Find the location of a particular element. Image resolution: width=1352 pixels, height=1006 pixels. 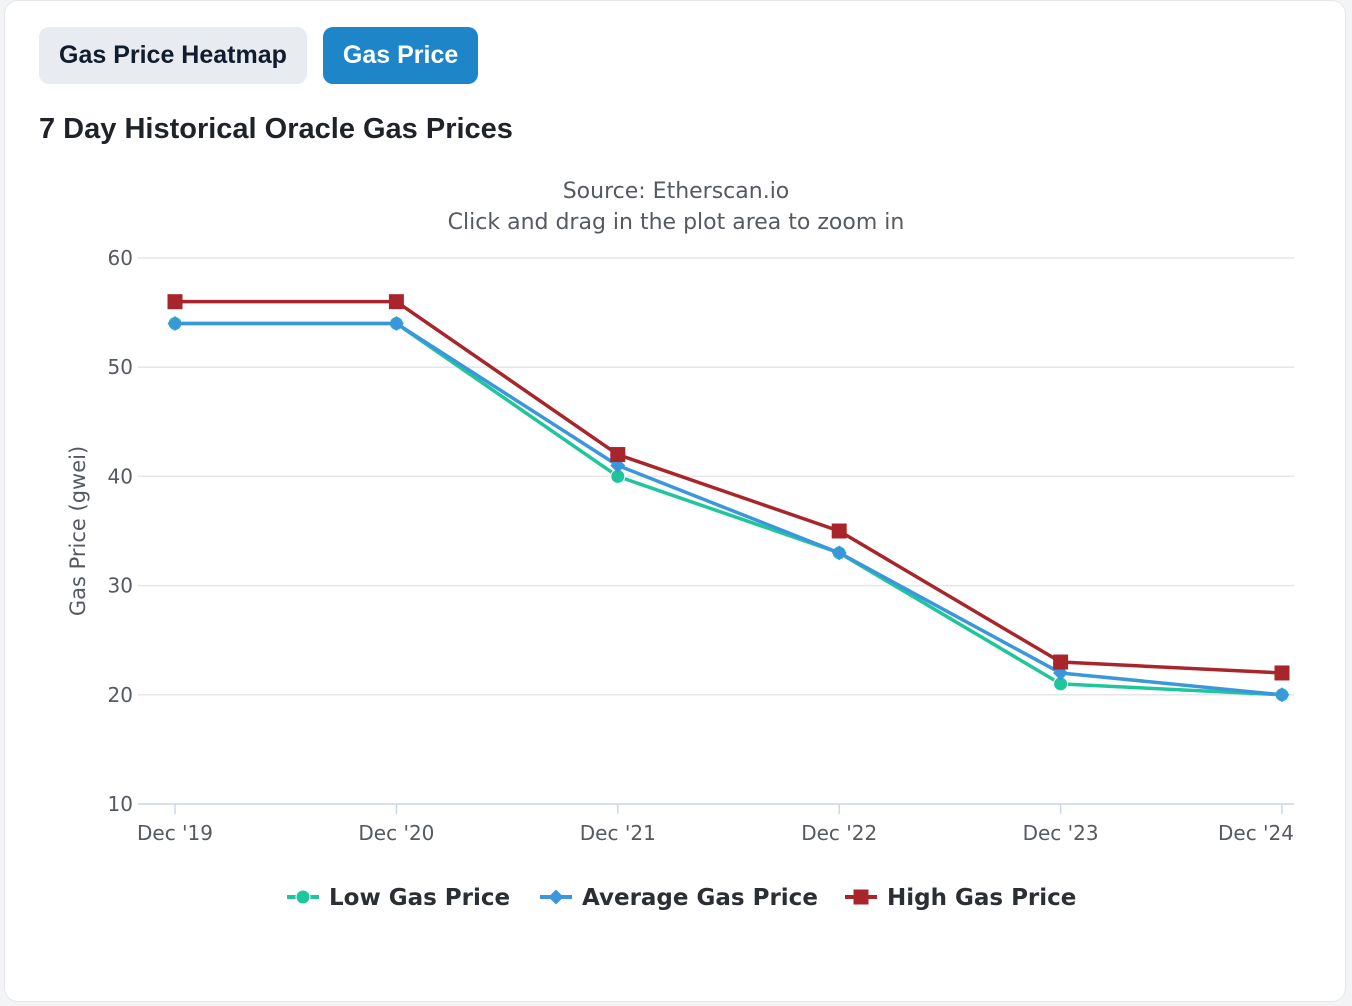

y-tick-label: 50 is located at coordinates (120, 367).